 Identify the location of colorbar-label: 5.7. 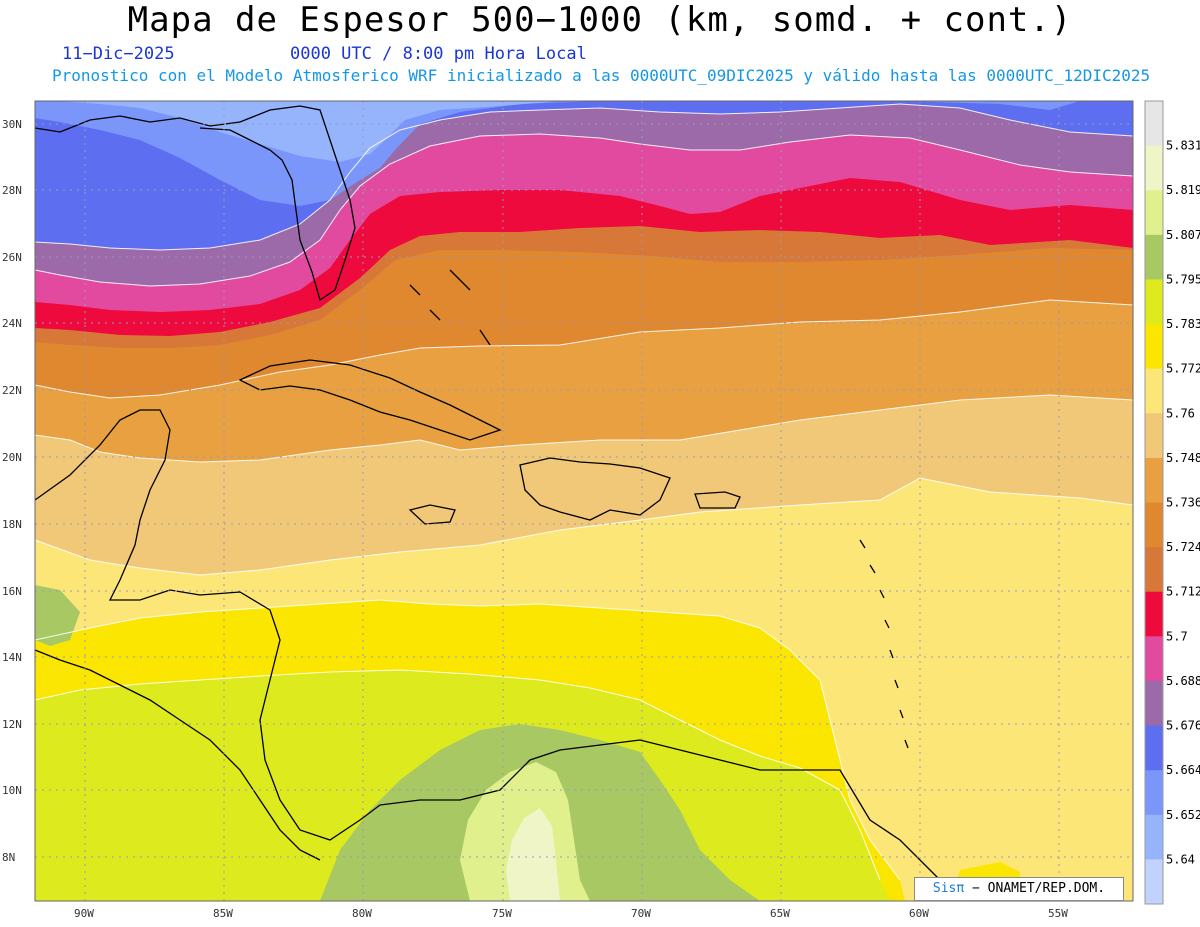
(1177, 636).